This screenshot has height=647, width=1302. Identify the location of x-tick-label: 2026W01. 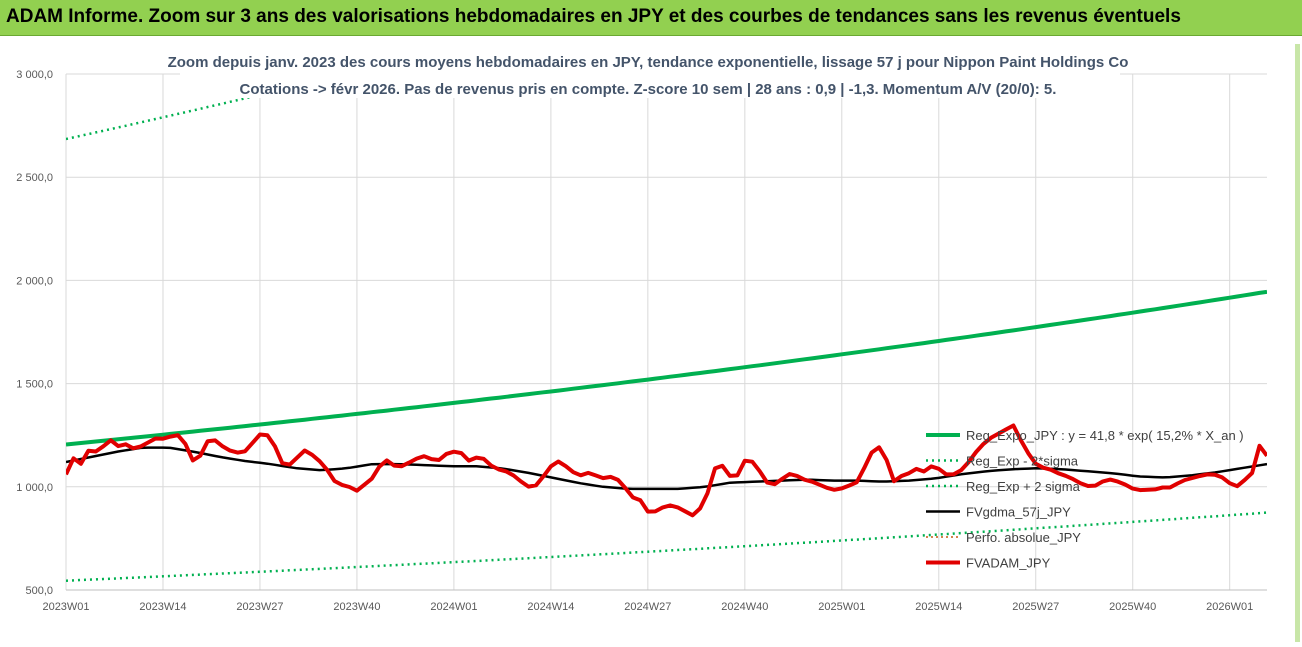
(1229, 607).